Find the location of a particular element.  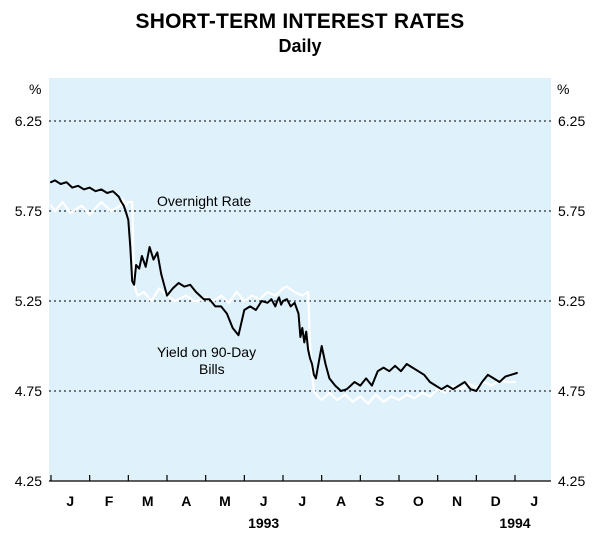

x-tick-label-5: J is located at coordinates (264, 501).